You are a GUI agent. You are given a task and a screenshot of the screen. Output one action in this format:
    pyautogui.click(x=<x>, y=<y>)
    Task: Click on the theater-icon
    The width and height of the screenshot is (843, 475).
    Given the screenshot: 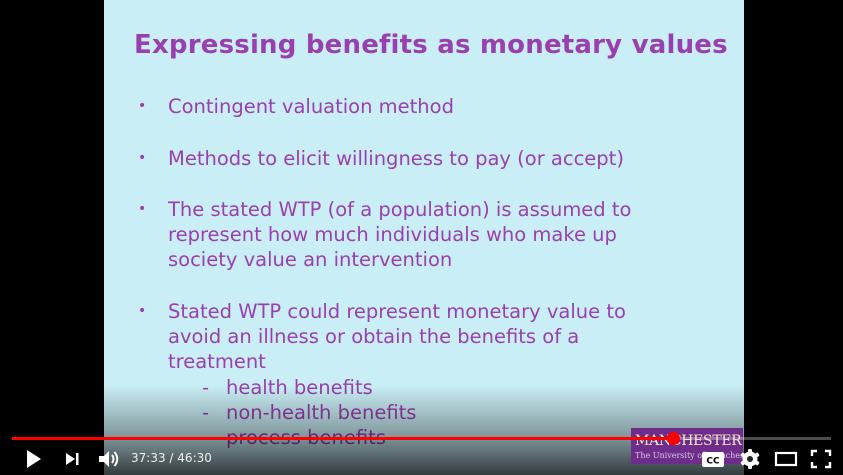 What is the action you would take?
    pyautogui.click(x=786, y=459)
    